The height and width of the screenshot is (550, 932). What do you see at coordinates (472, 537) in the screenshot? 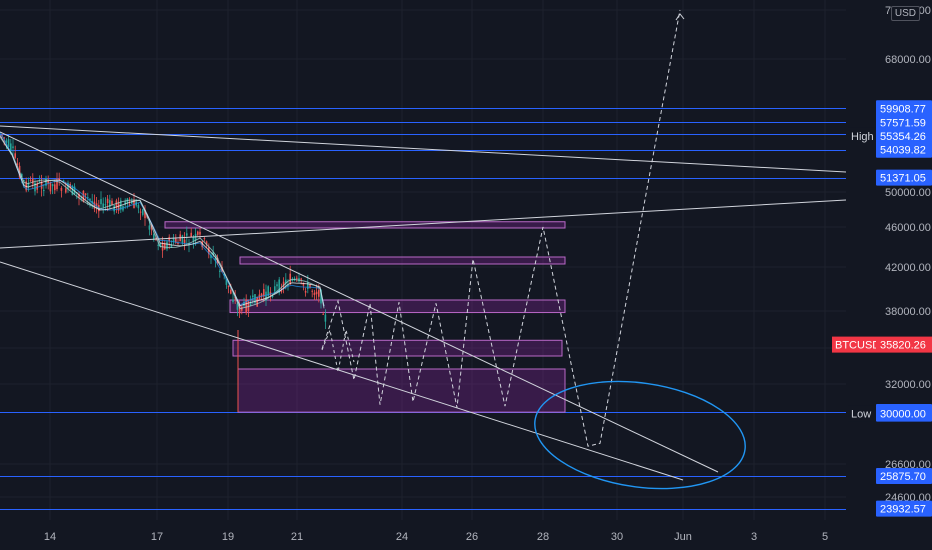
I see `time-tick: 26` at bounding box center [472, 537].